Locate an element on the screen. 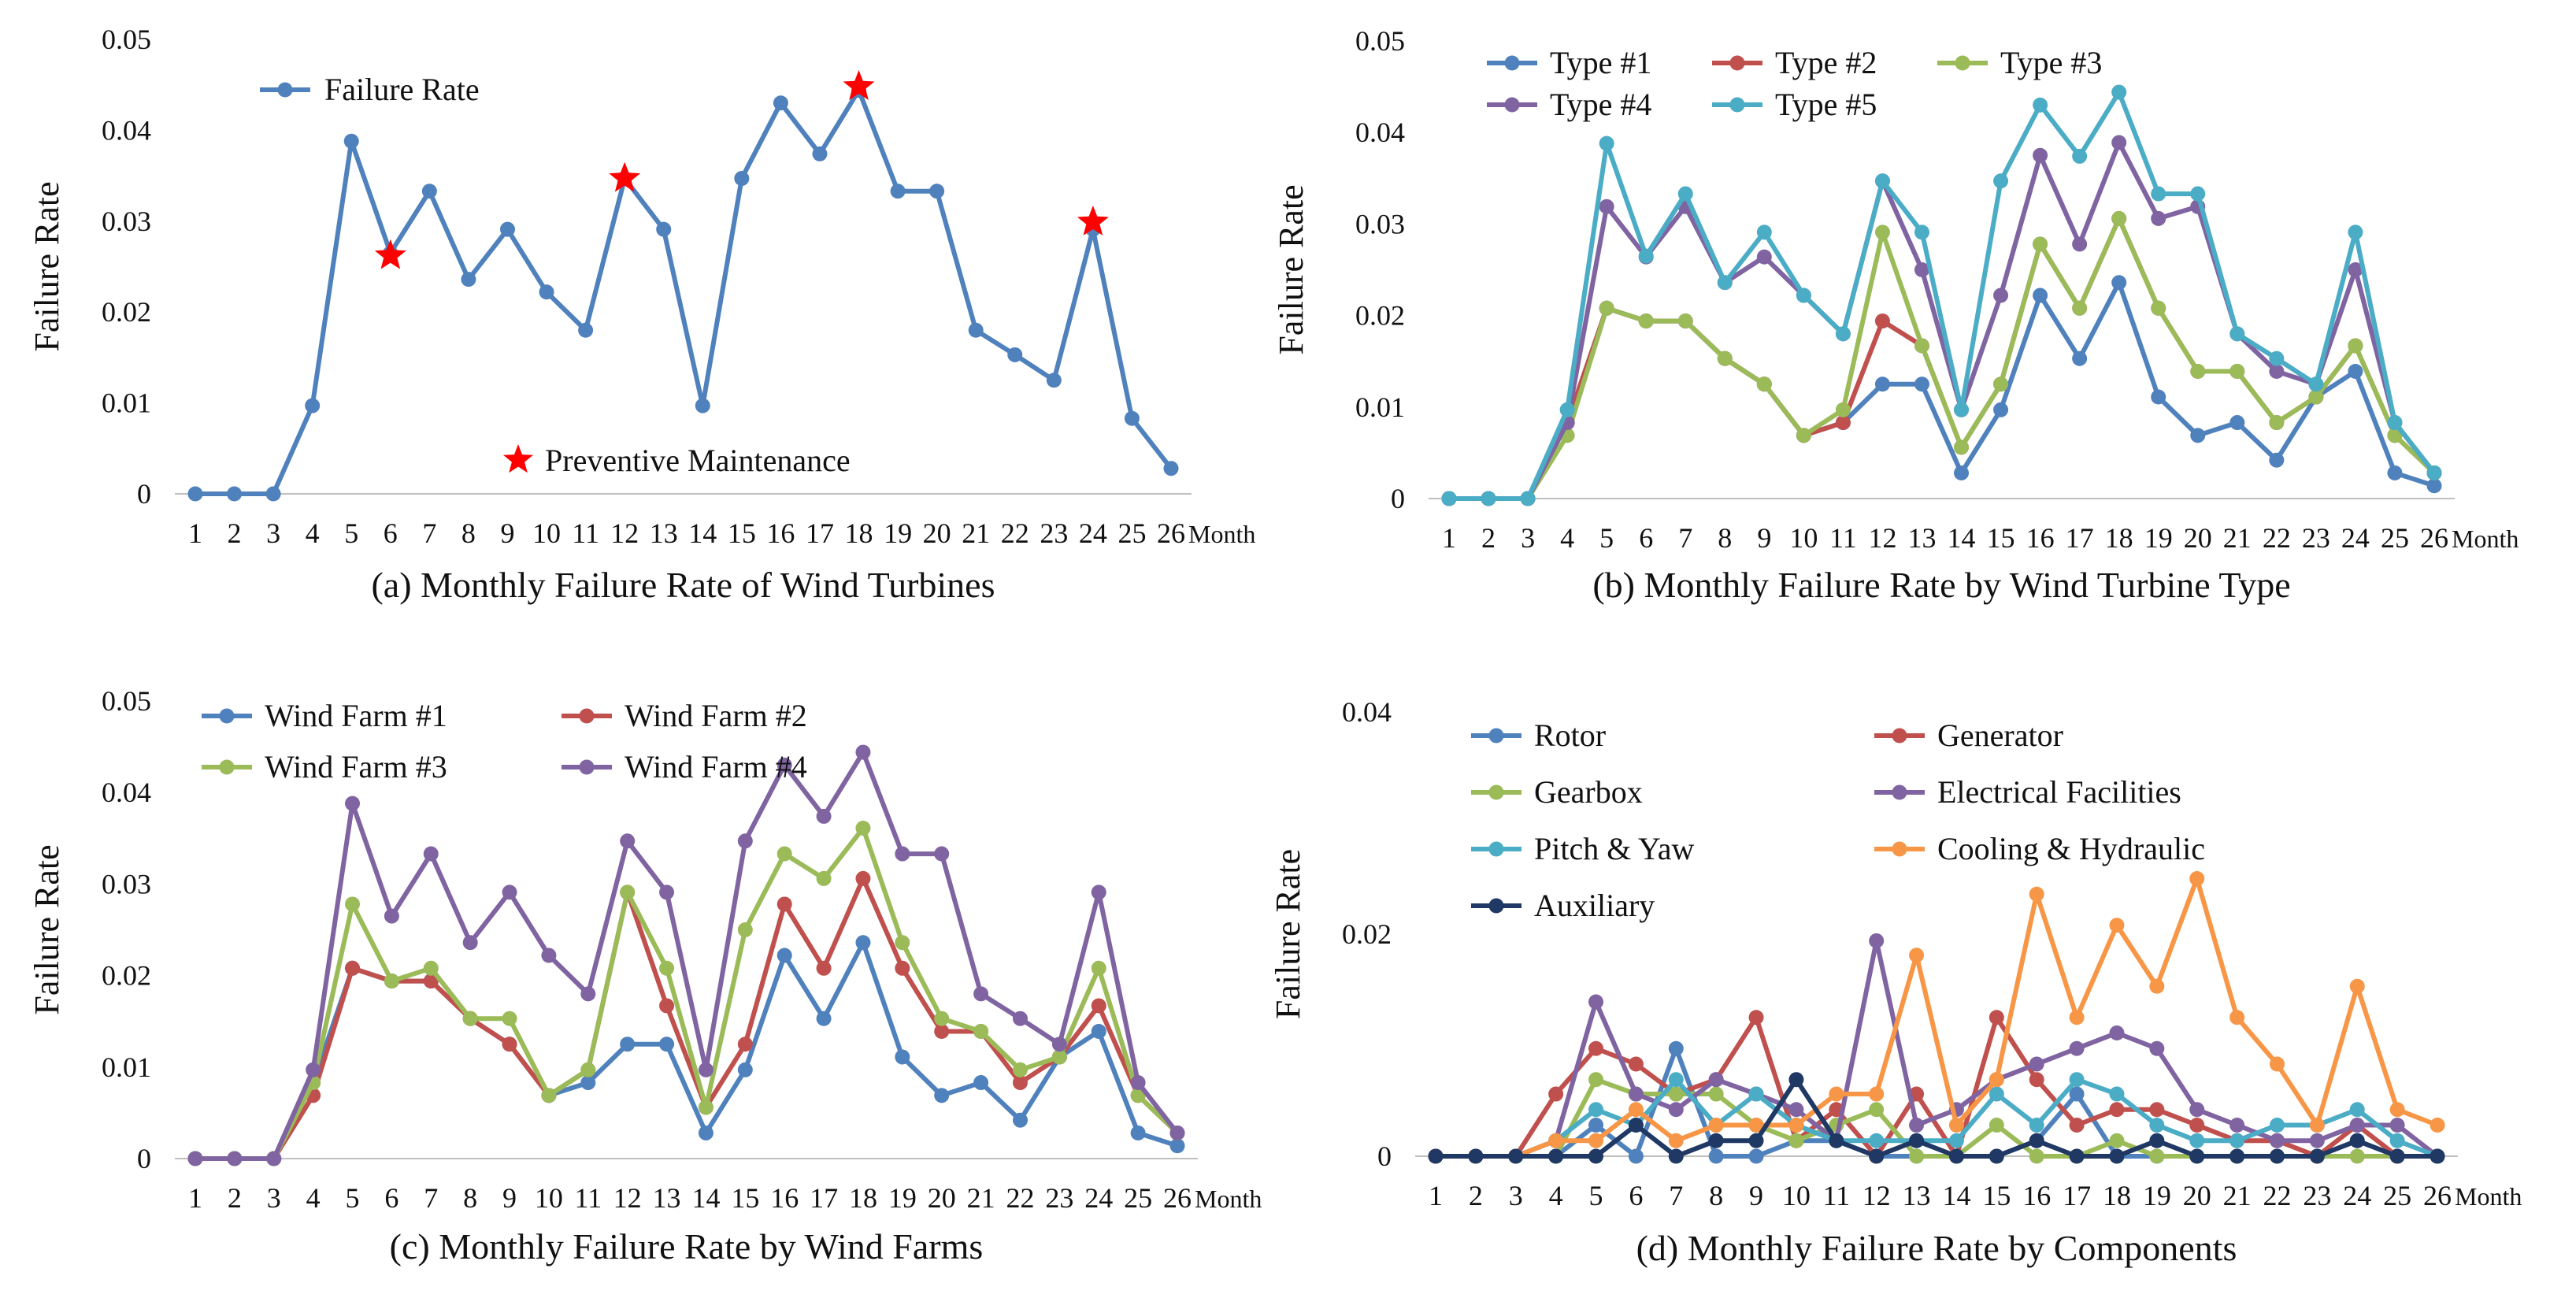  x-tick-label: 24 is located at coordinates (2357, 1195).